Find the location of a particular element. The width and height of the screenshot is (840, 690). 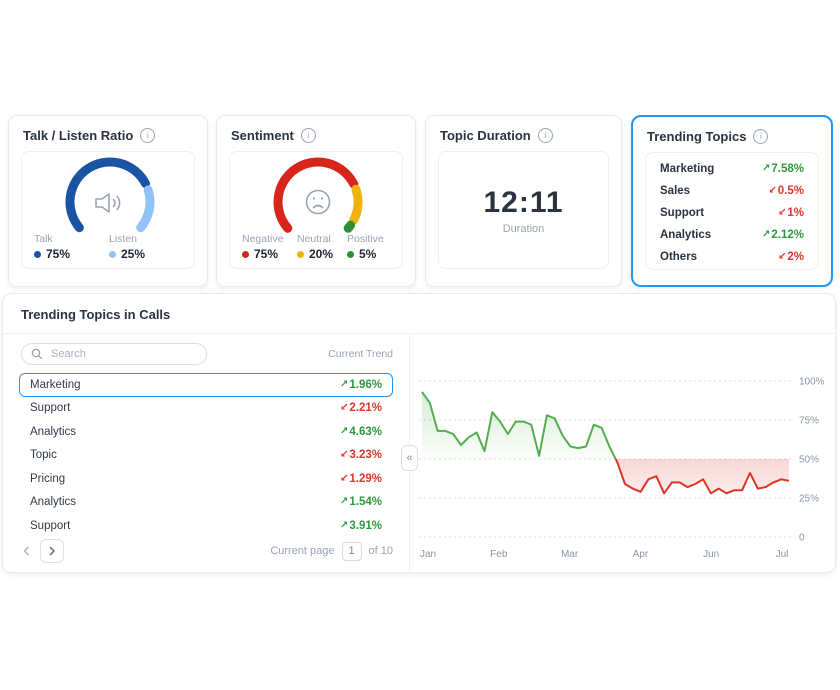

trend-line-chart: 100% 75% 50% 25% 0 Jan Feb Mar Apr Jun Jul is located at coordinates (622, 468).